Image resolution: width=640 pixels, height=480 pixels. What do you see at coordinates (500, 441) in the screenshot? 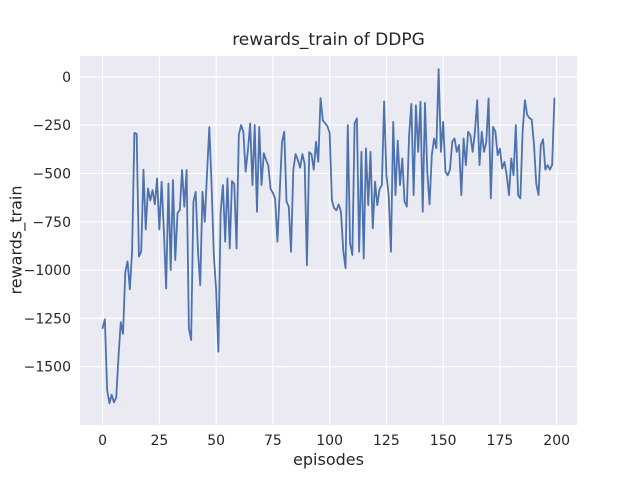
I see `x-tick-label: 175` at bounding box center [500, 441].